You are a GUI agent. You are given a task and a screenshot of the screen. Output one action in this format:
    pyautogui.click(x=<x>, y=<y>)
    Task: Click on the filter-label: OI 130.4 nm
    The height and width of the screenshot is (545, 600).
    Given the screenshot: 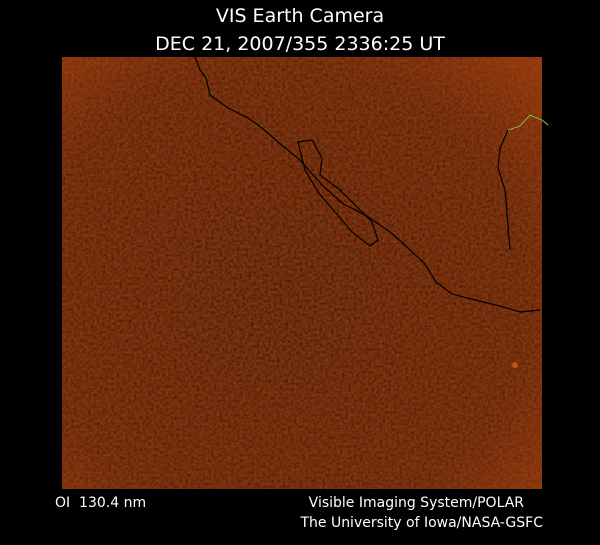 What is the action you would take?
    pyautogui.click(x=100, y=503)
    